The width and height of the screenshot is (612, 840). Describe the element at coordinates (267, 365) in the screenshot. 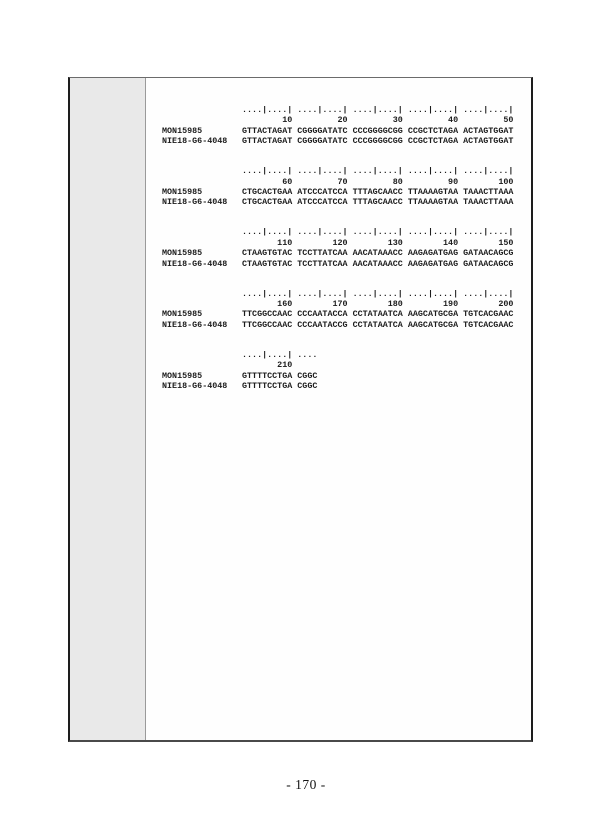

I see `position-numbers: 210` at that location.